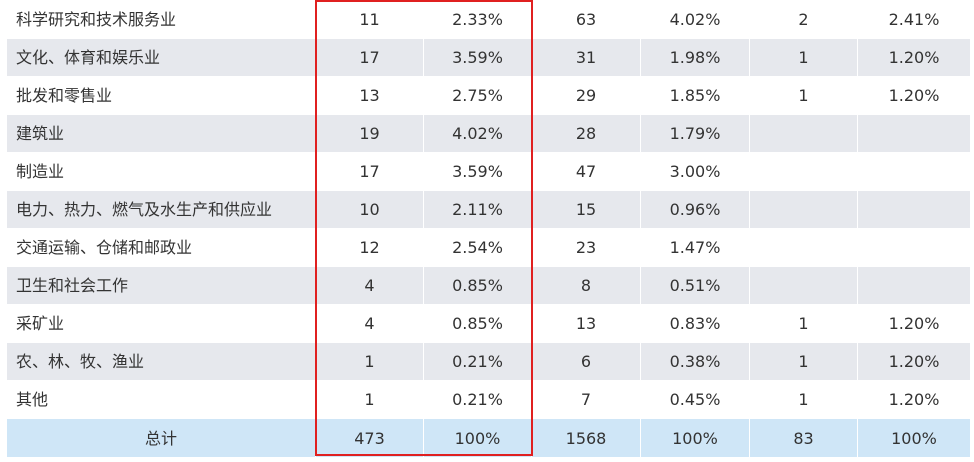  I want to click on table-row: 批发和零售业 13 2.75% 29 1.85% 1 1.20%, so click(488, 95).